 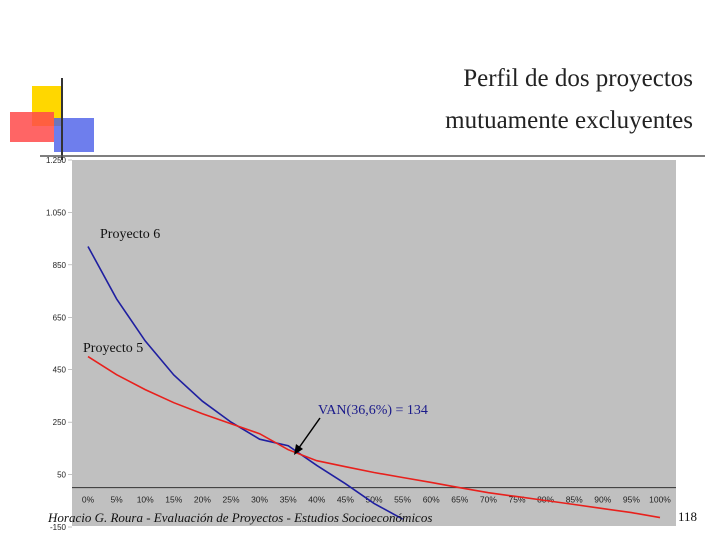 What do you see at coordinates (60, 317) in the screenshot?
I see `y-tick-label: 650` at bounding box center [60, 317].